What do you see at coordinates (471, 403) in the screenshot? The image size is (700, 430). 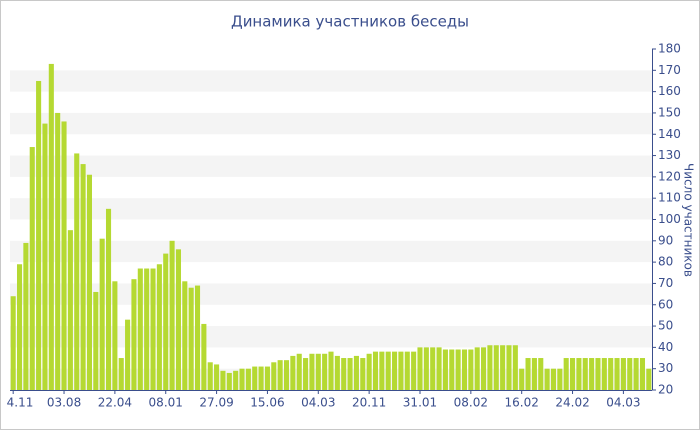 I see `x-tick-label: 08.02` at bounding box center [471, 403].